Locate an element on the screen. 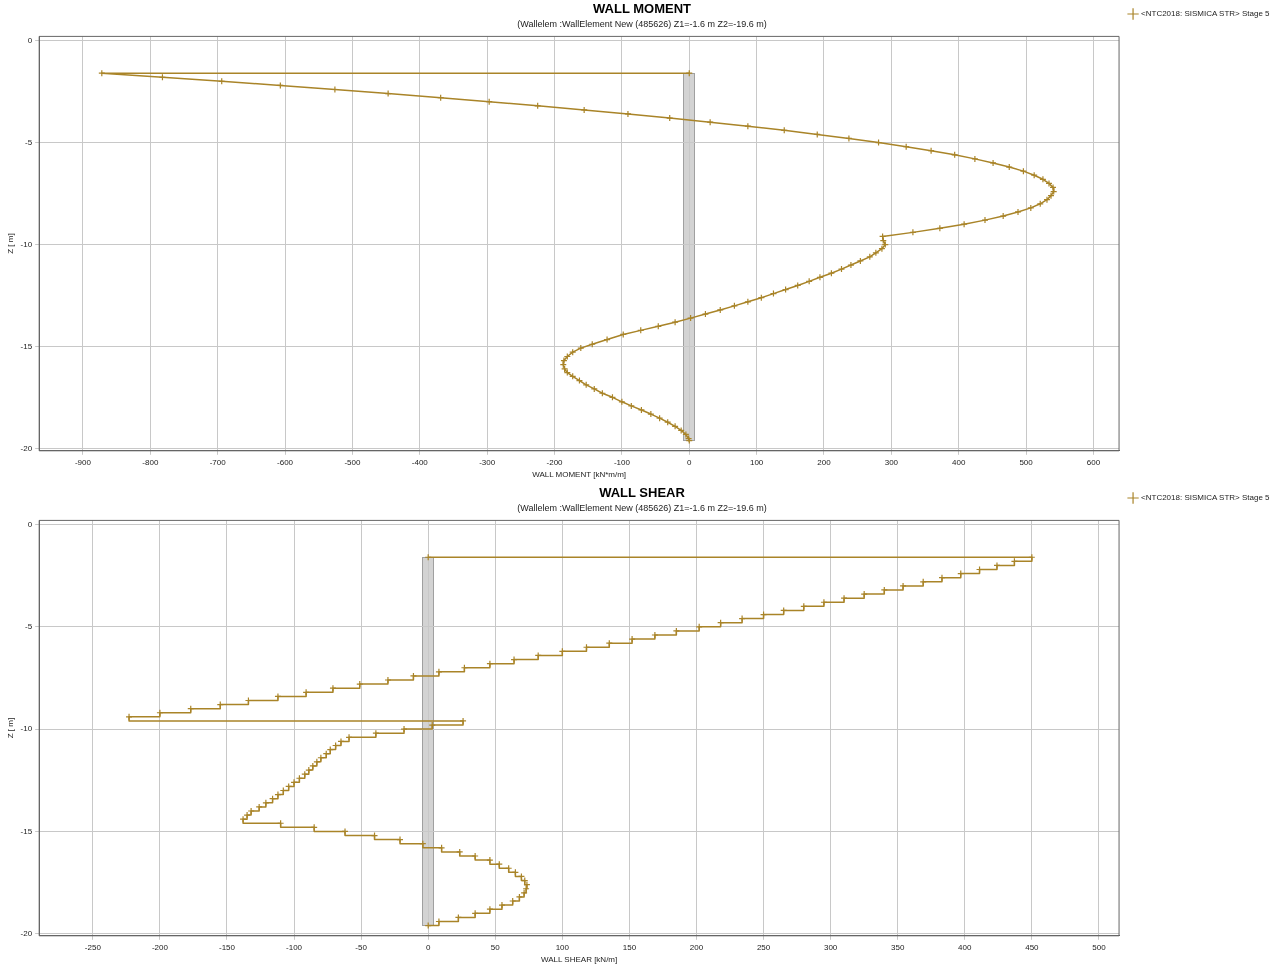 This screenshot has width=1286, height=969. x-tick-label: 250 is located at coordinates (763, 947).